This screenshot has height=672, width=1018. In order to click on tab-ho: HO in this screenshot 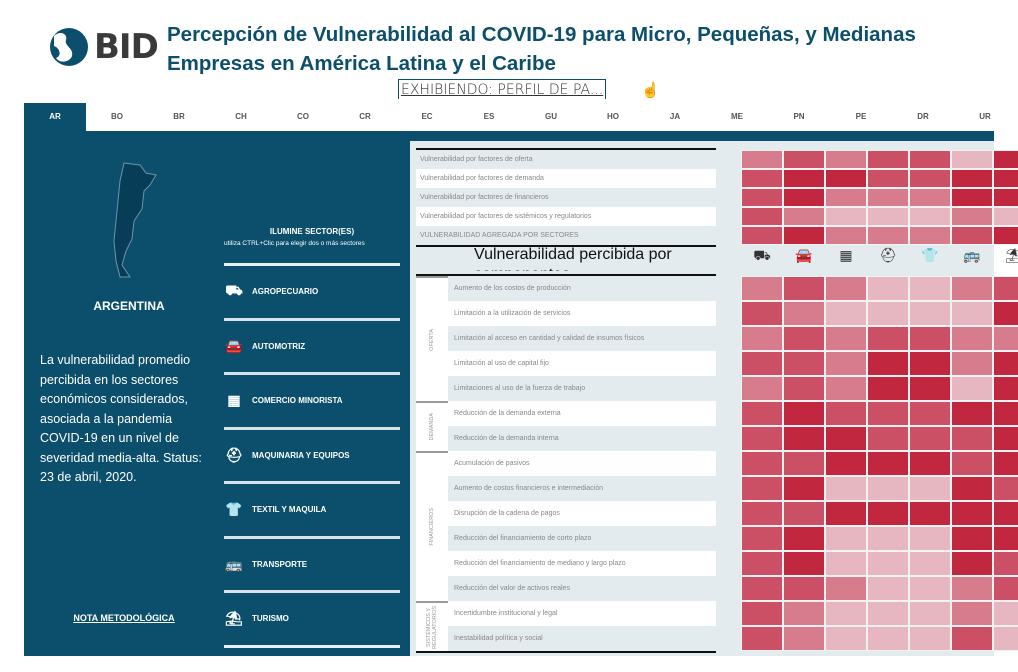, I will do `click(613, 116)`.